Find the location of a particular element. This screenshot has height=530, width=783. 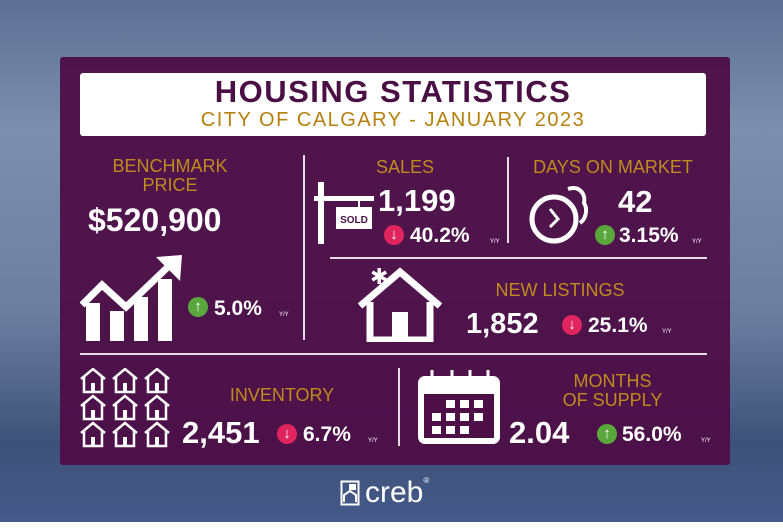

new-house-icon: ✱ is located at coordinates (400, 304).